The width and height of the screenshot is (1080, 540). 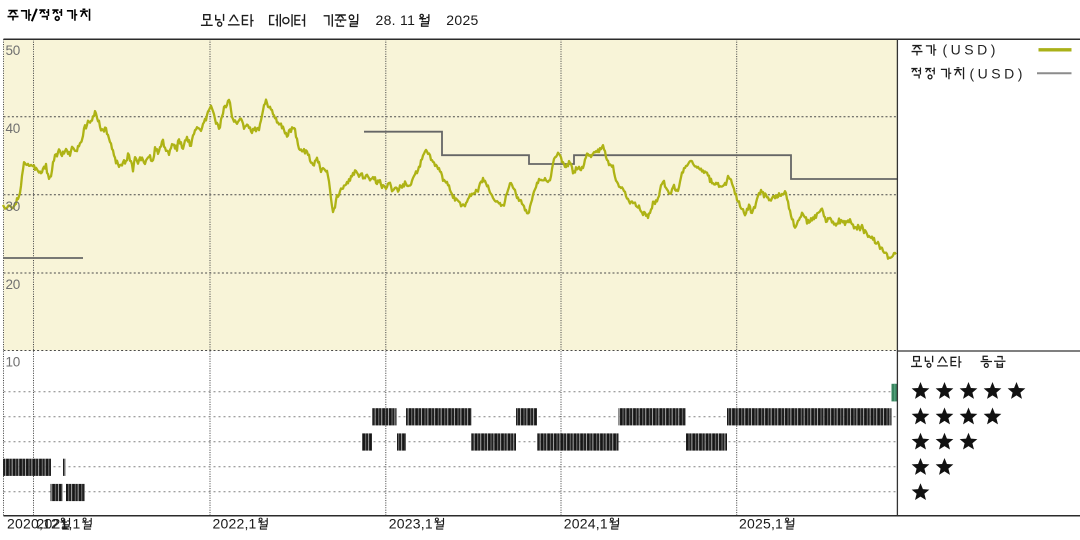 I want to click on svg-text: 50, so click(x=13, y=50).